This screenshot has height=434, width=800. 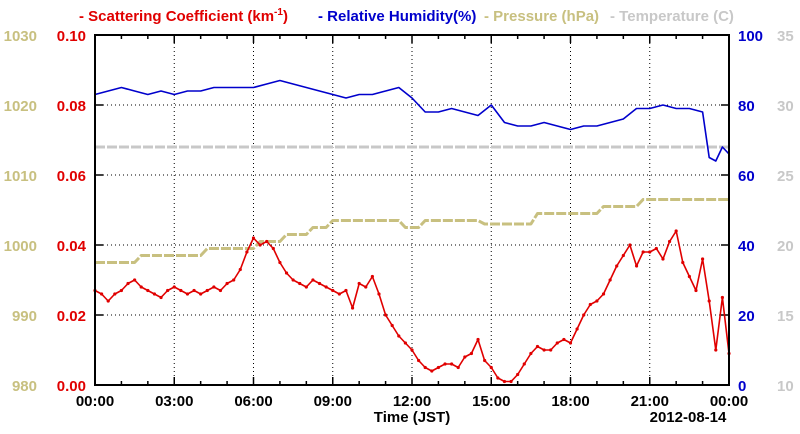 I want to click on legend-pressure: - Pressure (hPa), so click(x=541, y=16).